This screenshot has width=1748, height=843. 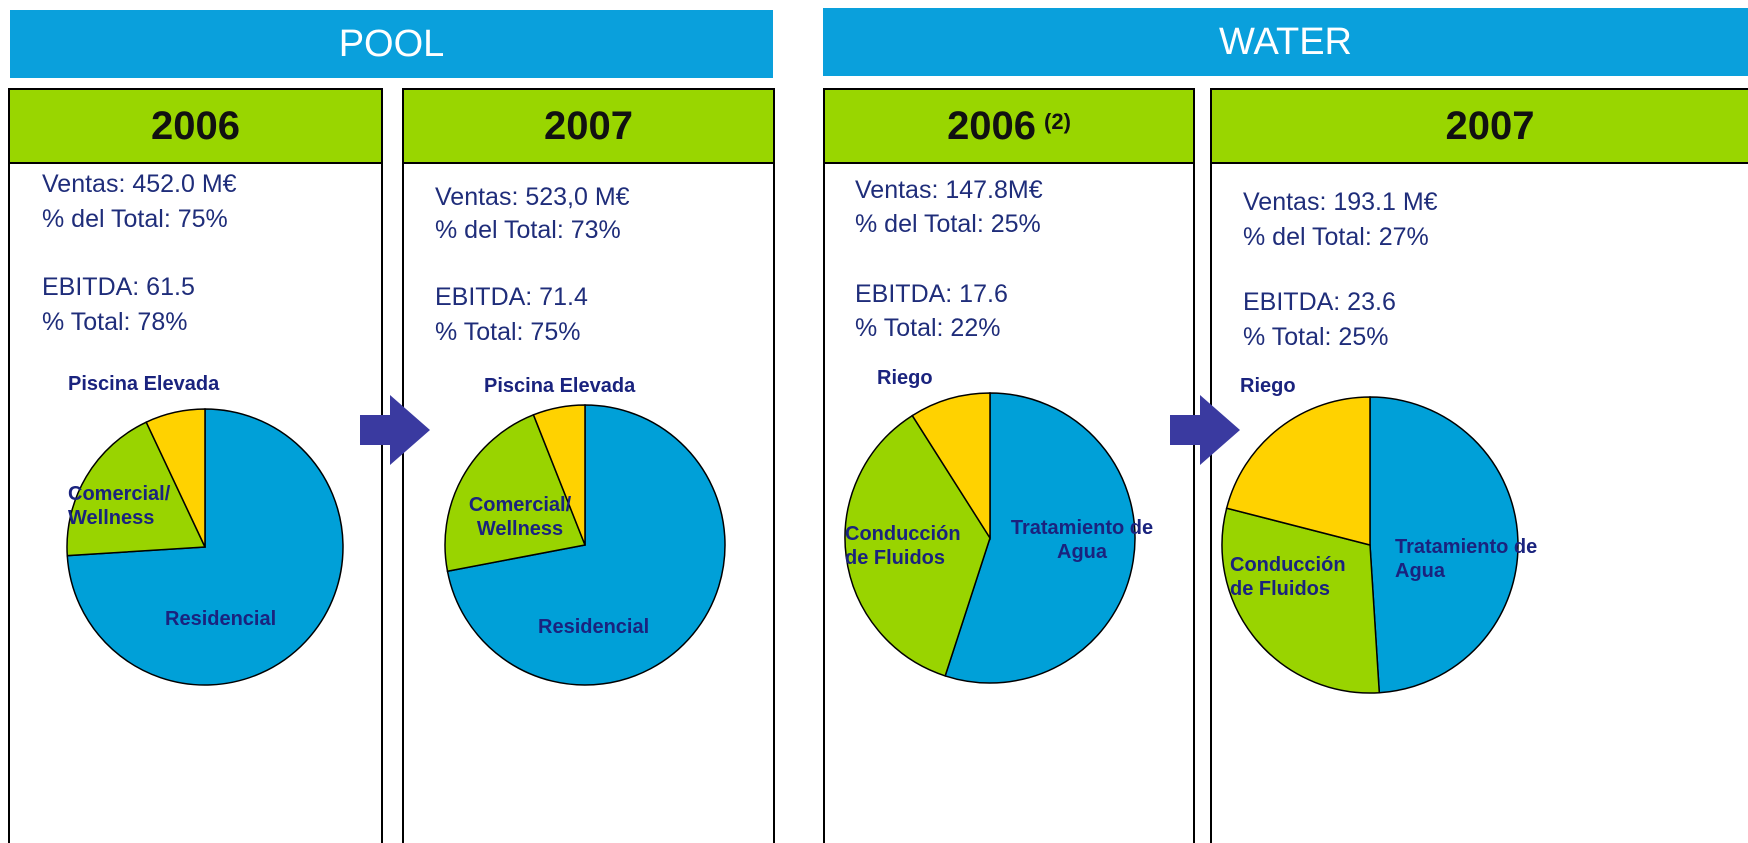 What do you see at coordinates (118, 287) in the screenshot?
I see `stat-line: EBITDA: 61.5` at bounding box center [118, 287].